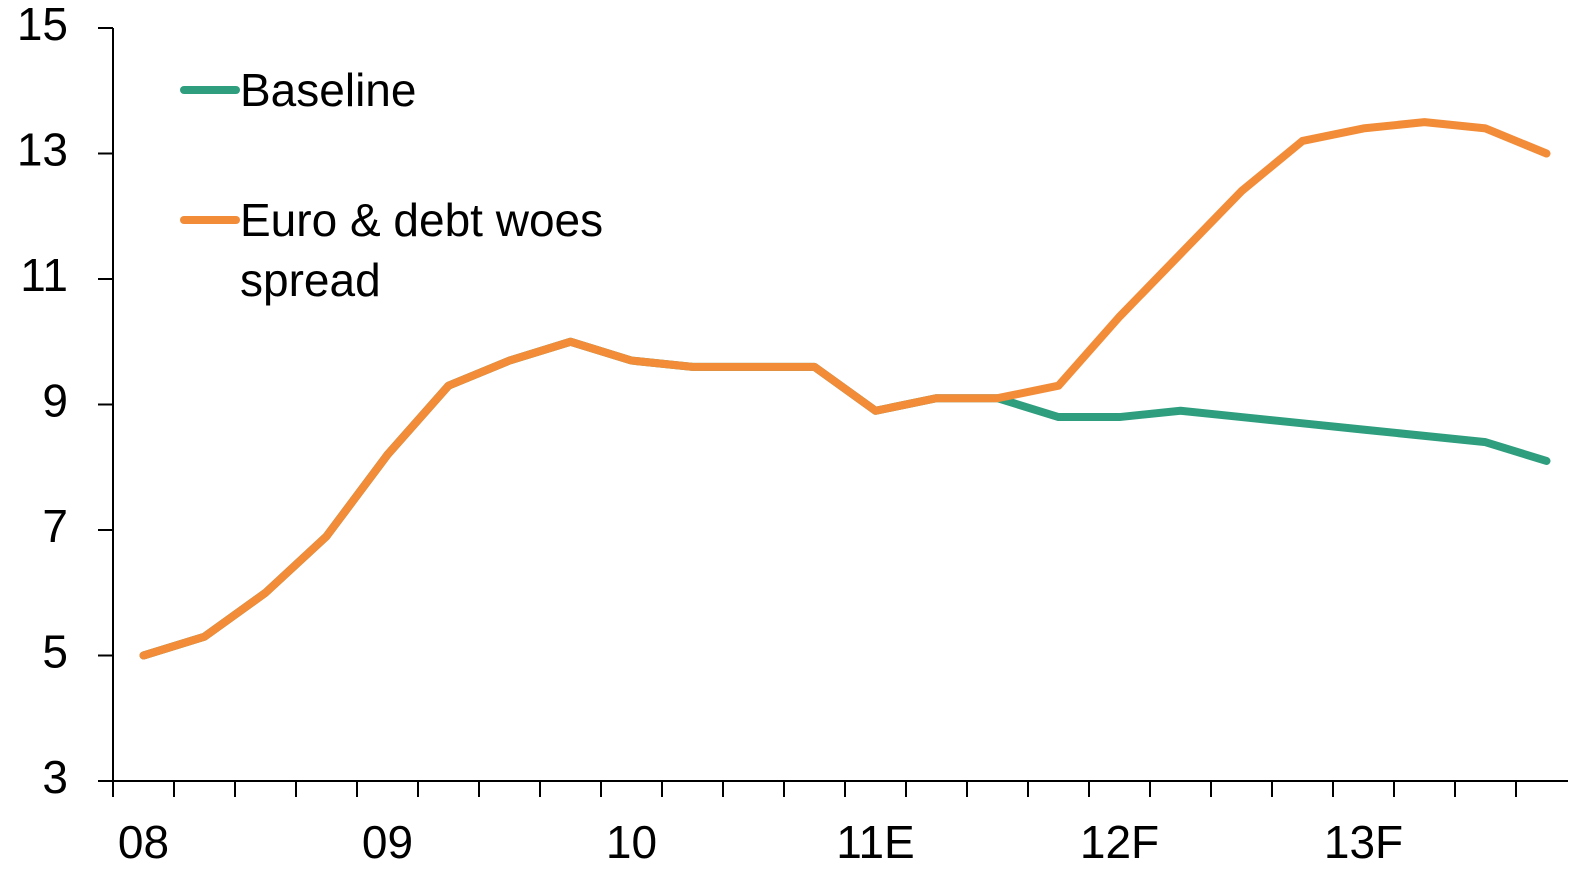  What do you see at coordinates (422, 250) in the screenshot?
I see `legend-label: Euro & debt woes spread` at bounding box center [422, 250].